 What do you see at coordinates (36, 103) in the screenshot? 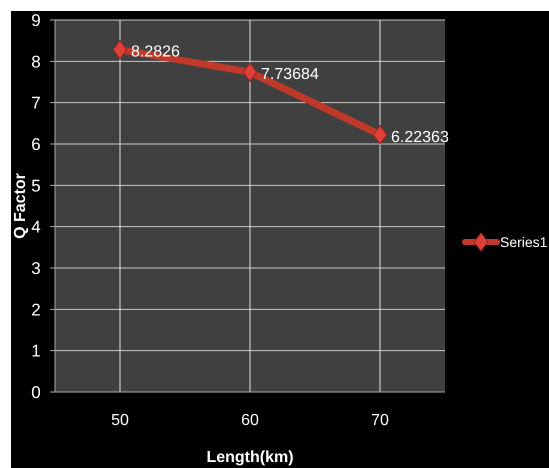
I see `y-tick-label: 7` at bounding box center [36, 103].